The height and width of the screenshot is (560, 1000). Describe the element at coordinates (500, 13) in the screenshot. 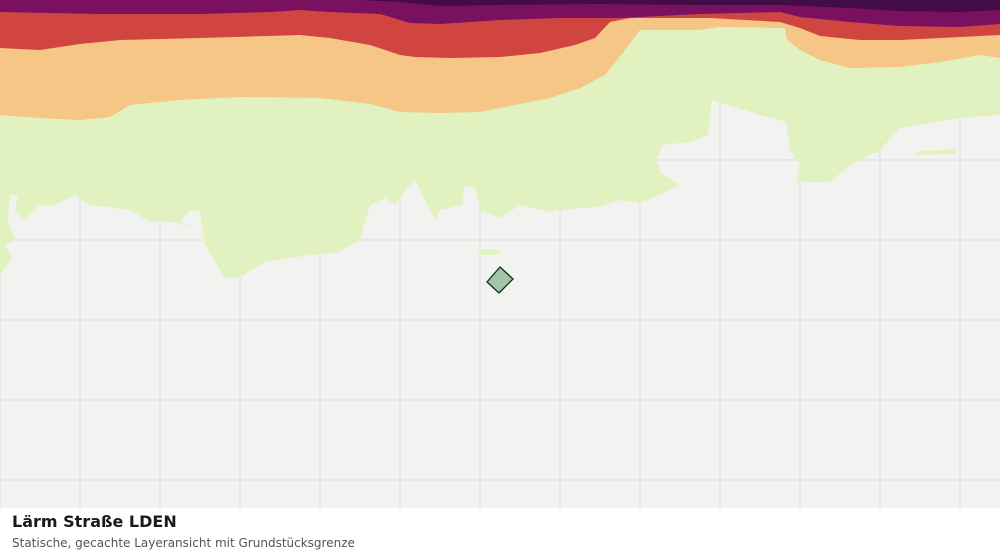

I see `noise-zone-very-high` at that location.